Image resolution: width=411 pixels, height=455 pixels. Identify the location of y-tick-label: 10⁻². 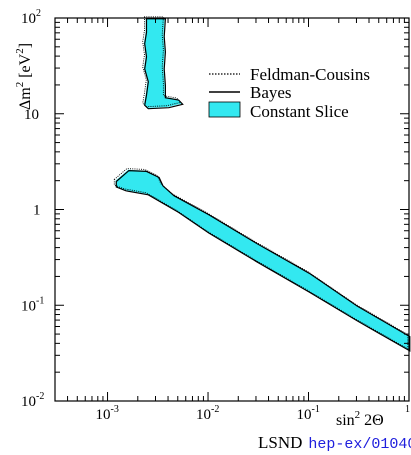
(32, 400).